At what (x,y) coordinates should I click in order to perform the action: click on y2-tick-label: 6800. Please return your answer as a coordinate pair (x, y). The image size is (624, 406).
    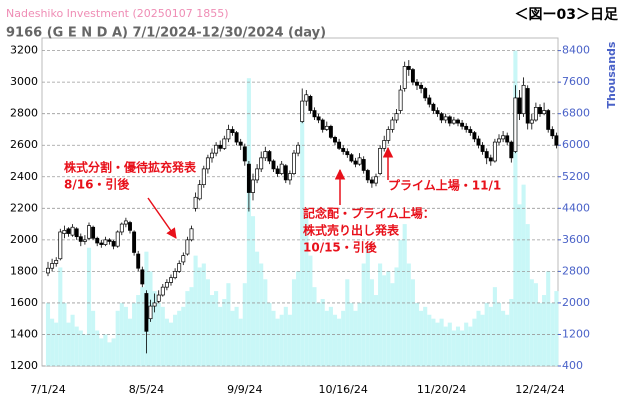
    Looking at the image, I should click on (576, 113).